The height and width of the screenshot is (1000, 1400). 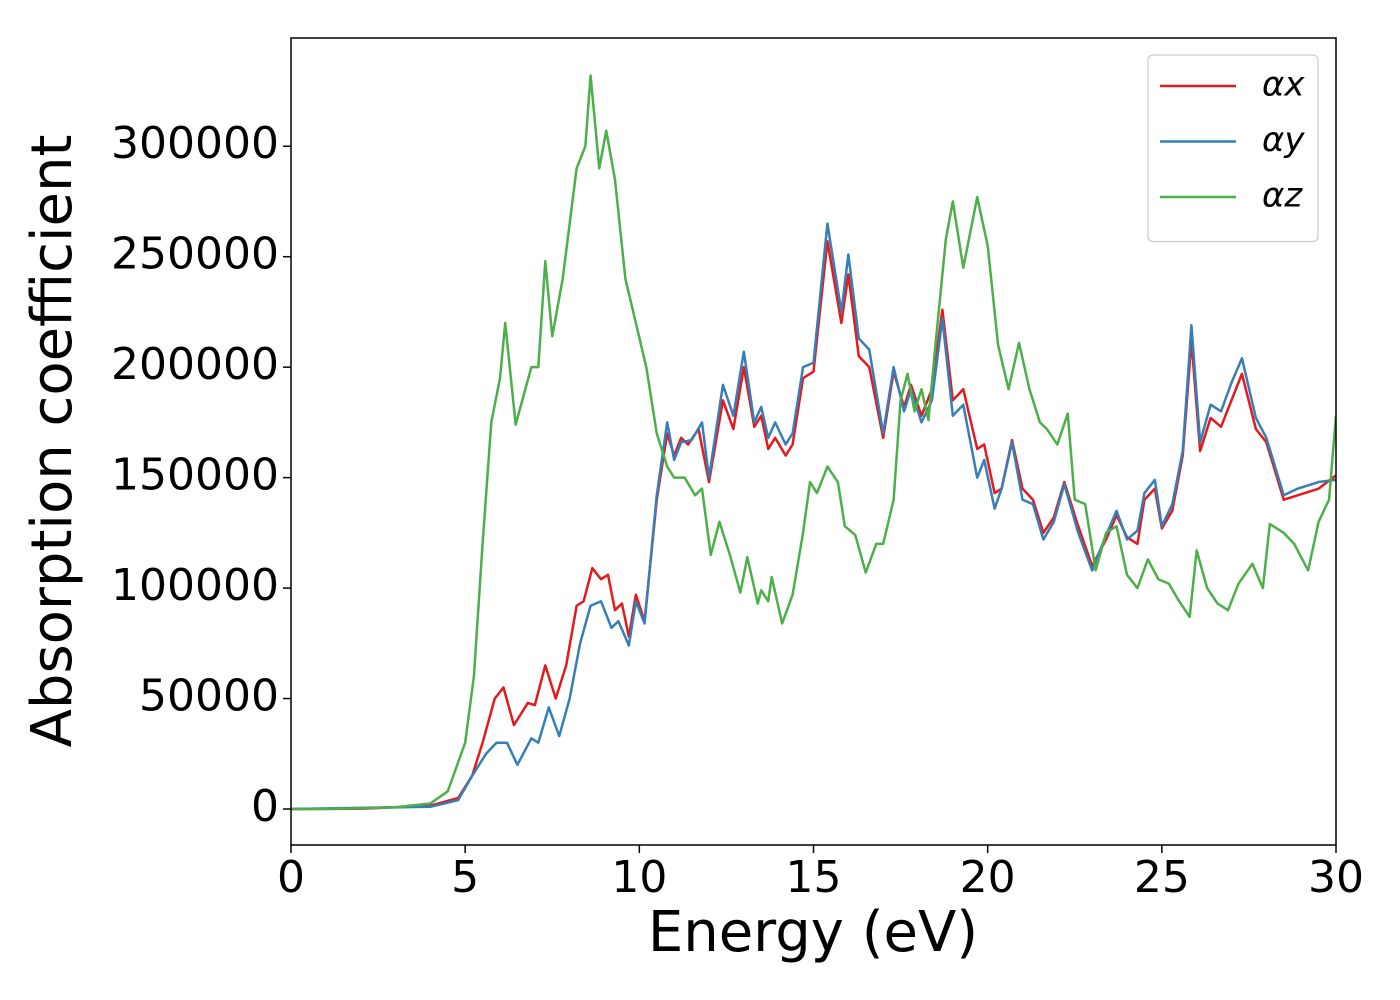 I want to click on legend-label: αx, so click(x=1283, y=85).